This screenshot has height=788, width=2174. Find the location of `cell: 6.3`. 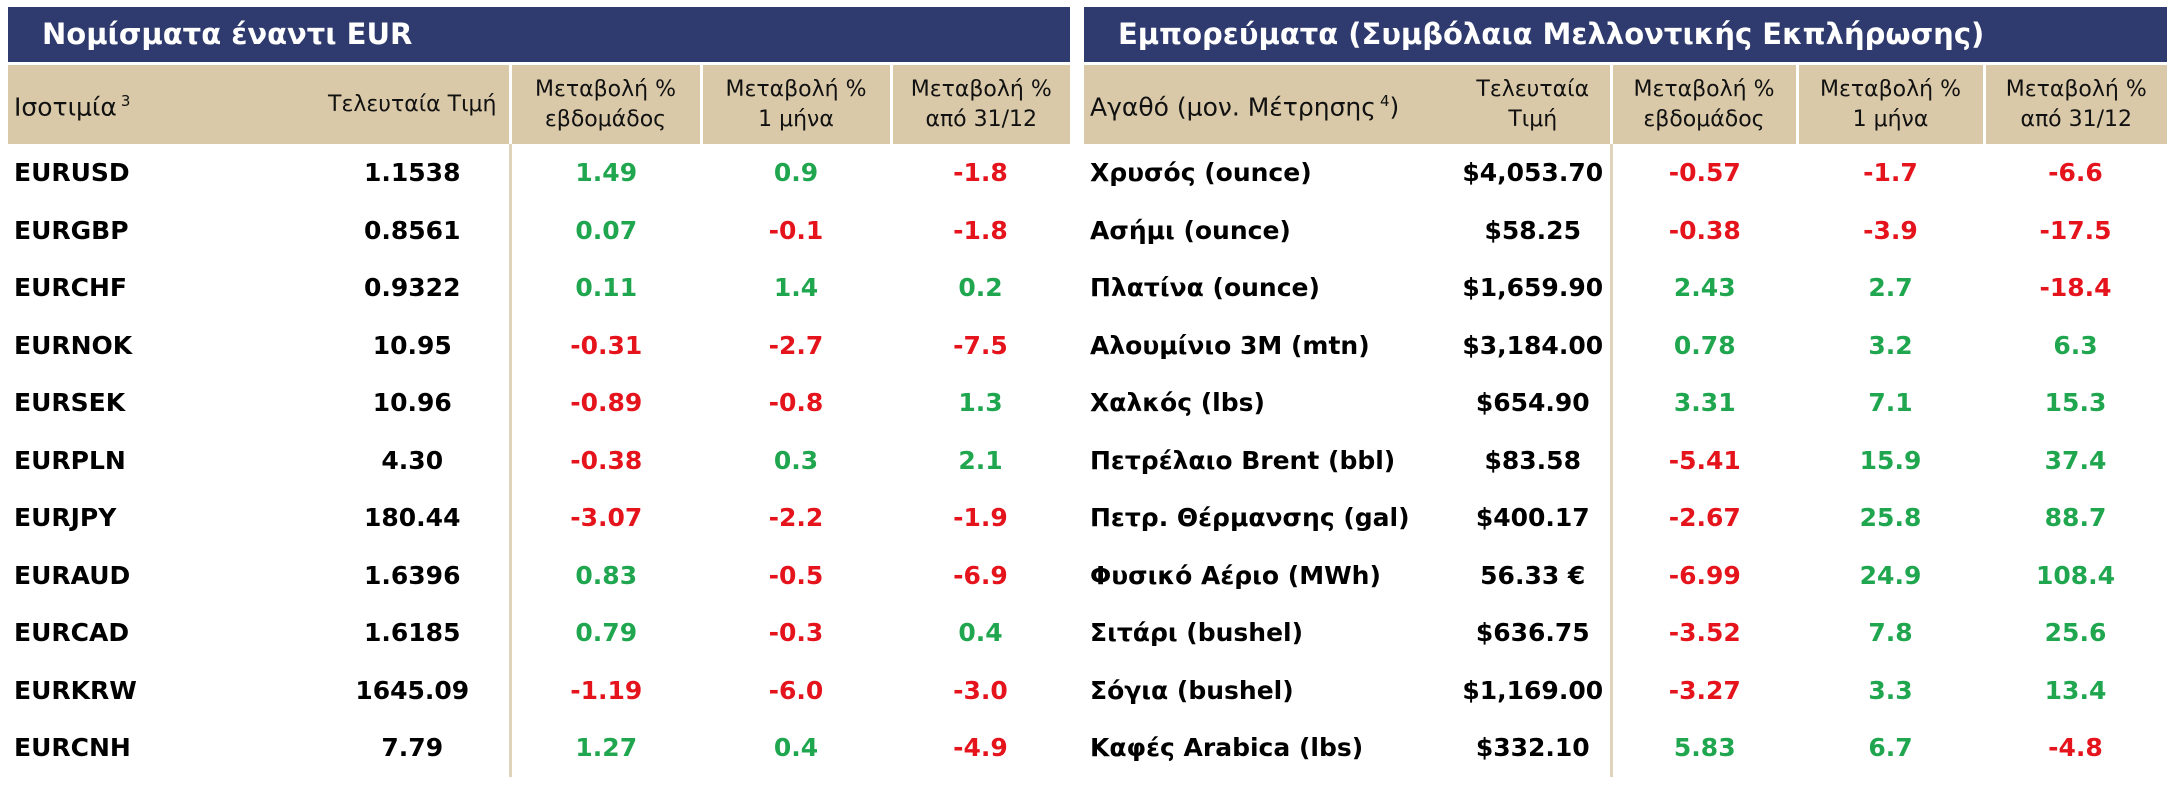

cell: 6.3 is located at coordinates (2075, 345).